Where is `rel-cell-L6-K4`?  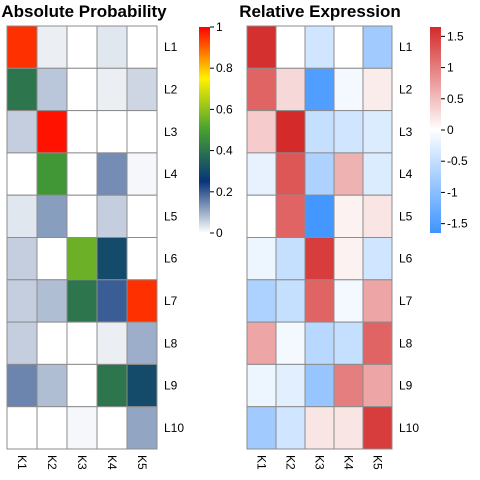
rel-cell-L6-K4 is located at coordinates (348, 259).